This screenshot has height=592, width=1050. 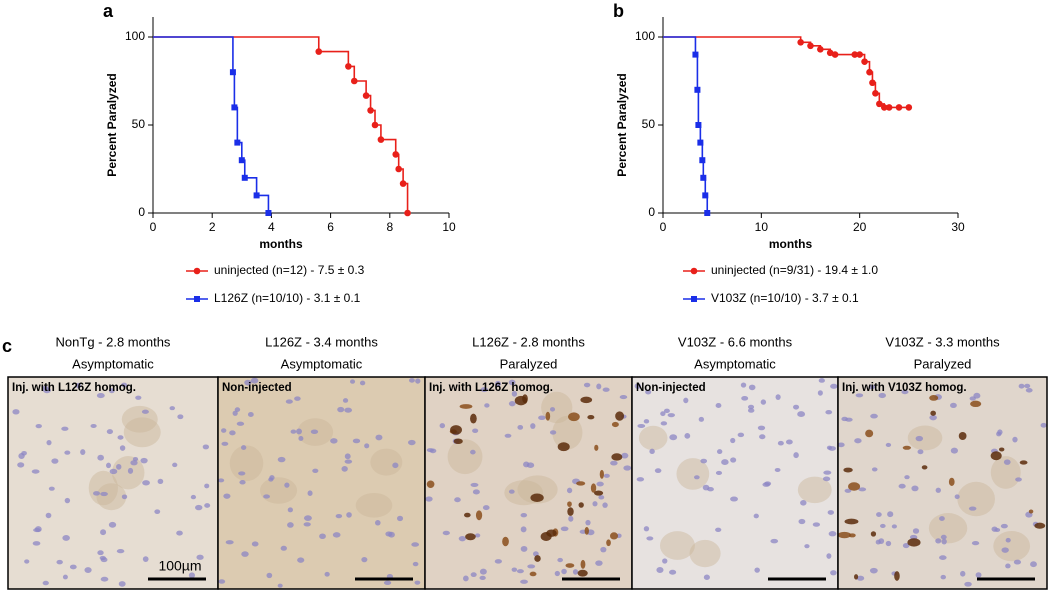 I want to click on x-tick-label: 8, so click(x=389, y=227).